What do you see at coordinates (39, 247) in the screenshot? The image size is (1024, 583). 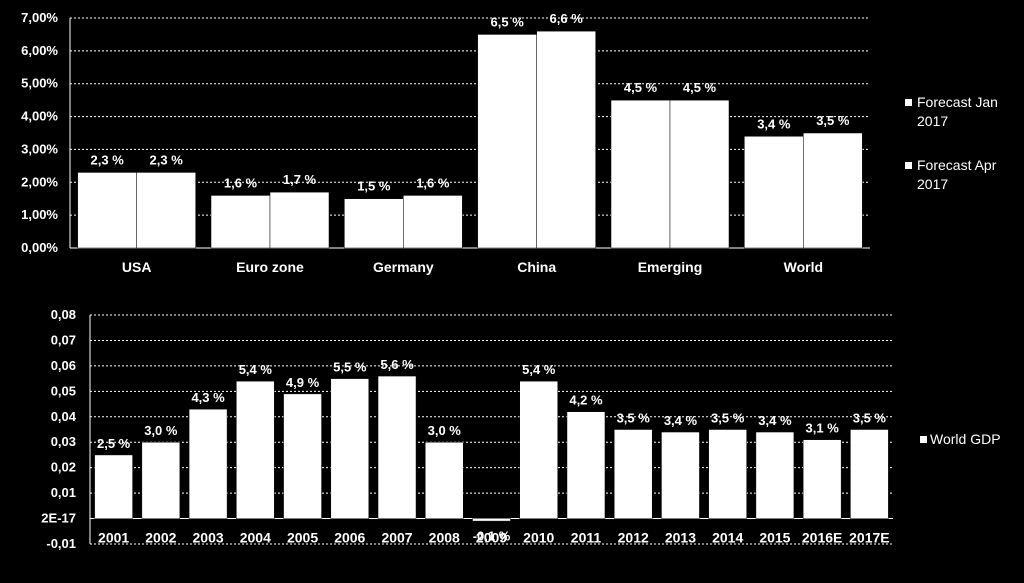 I see `y-tick-label: 0,00%` at bounding box center [39, 247].